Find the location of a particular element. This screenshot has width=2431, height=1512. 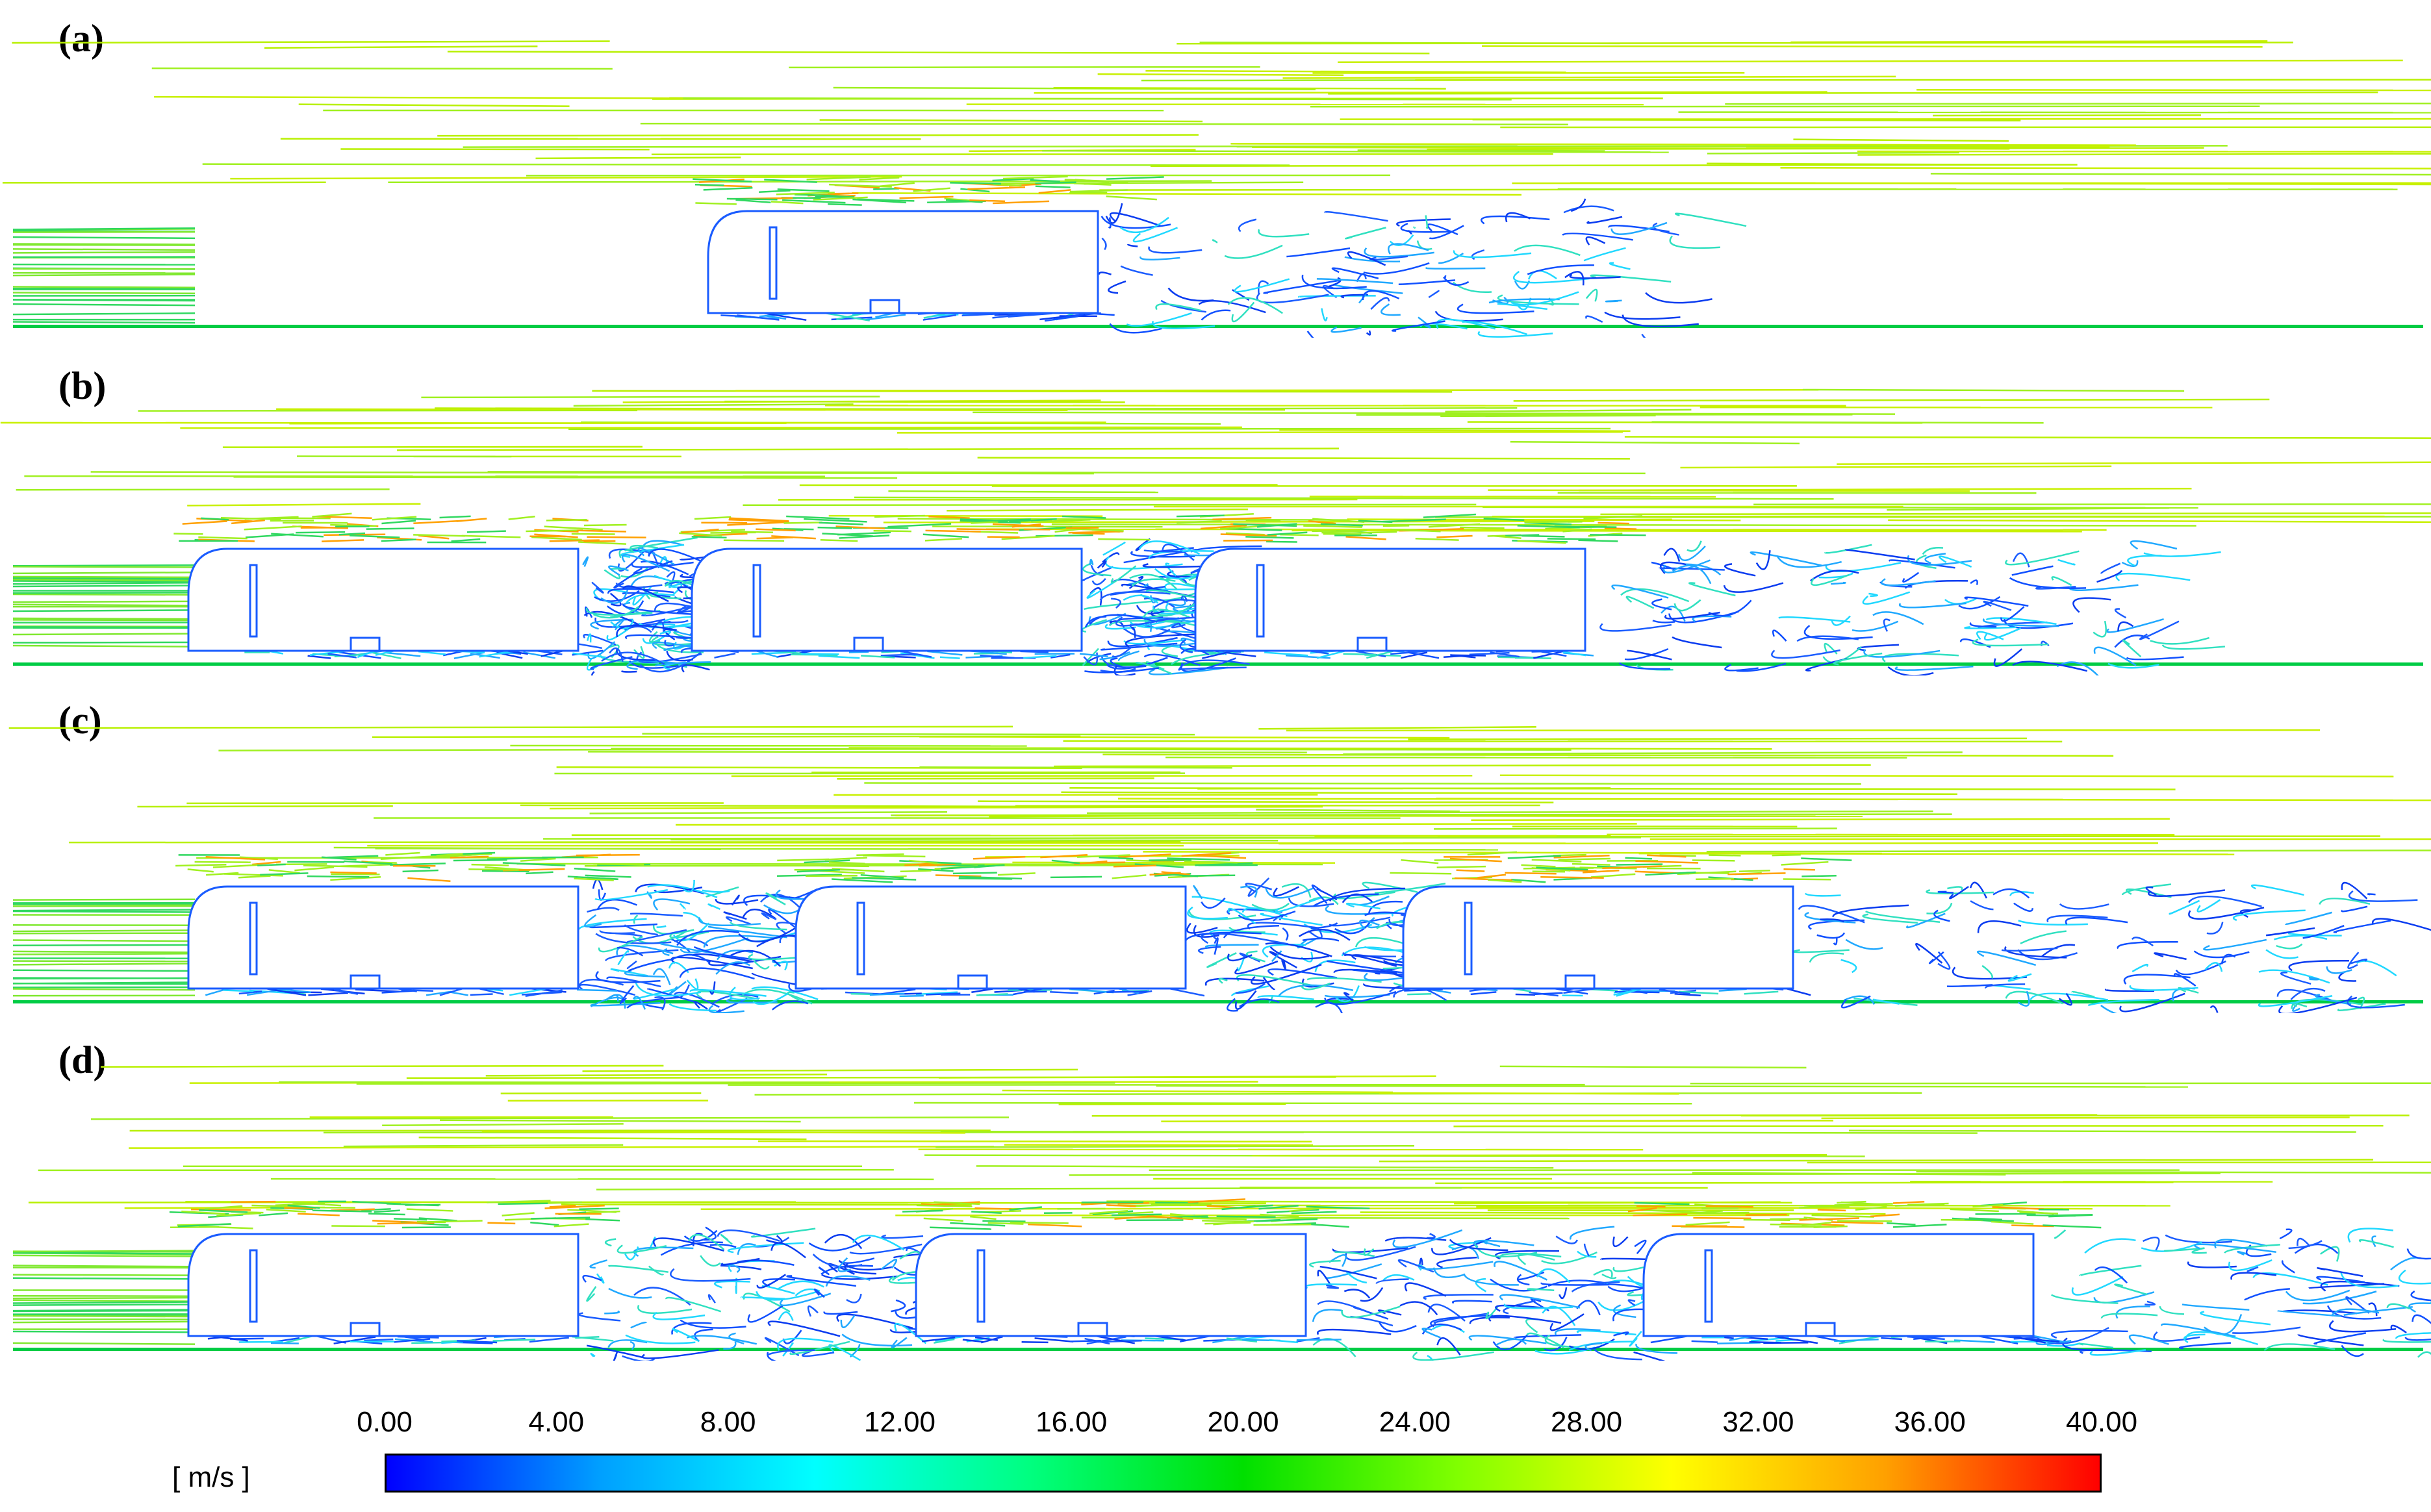

velocity-unit-label: [ m/s ] is located at coordinates (211, 1477).